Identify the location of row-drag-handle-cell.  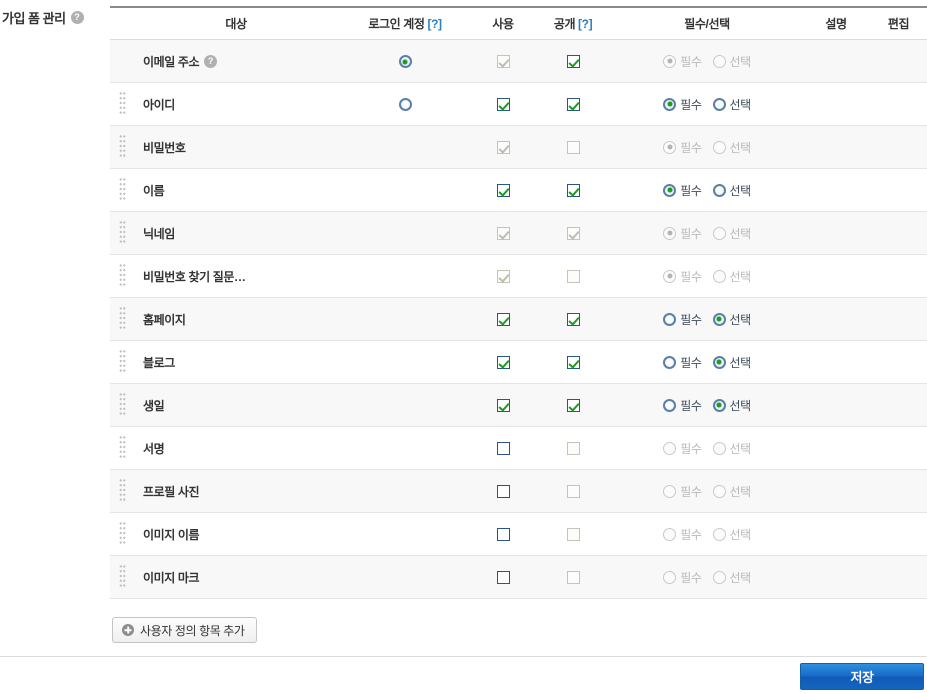
(122, 147).